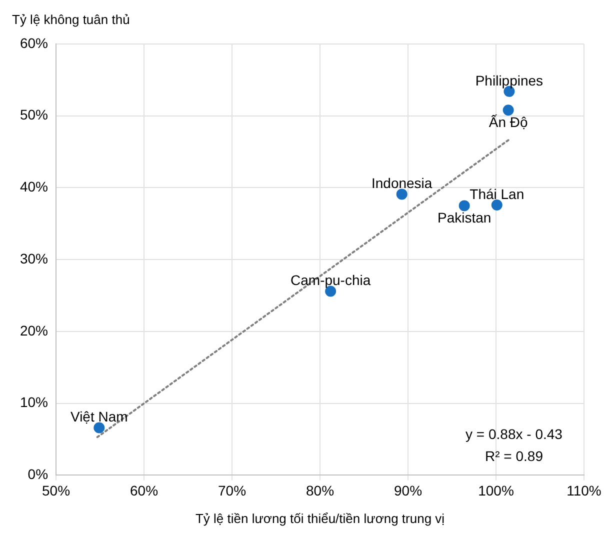  I want to click on x-tick-label: 50%, so click(56, 490).